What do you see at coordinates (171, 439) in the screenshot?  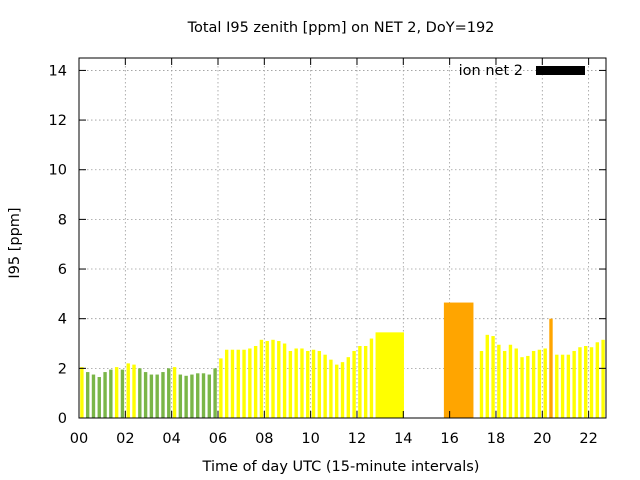 I see `x-tick-label: 04` at bounding box center [171, 439].